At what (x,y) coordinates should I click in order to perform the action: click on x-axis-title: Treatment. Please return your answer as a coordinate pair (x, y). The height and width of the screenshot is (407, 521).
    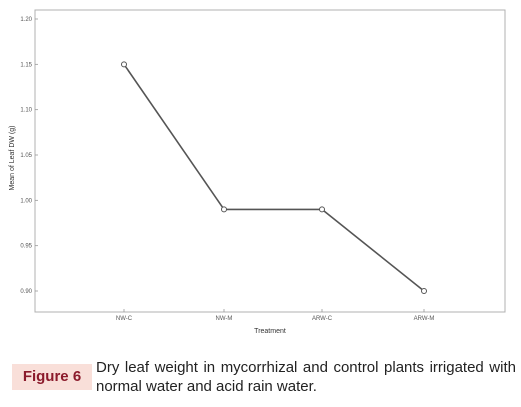
    Looking at the image, I should click on (270, 331).